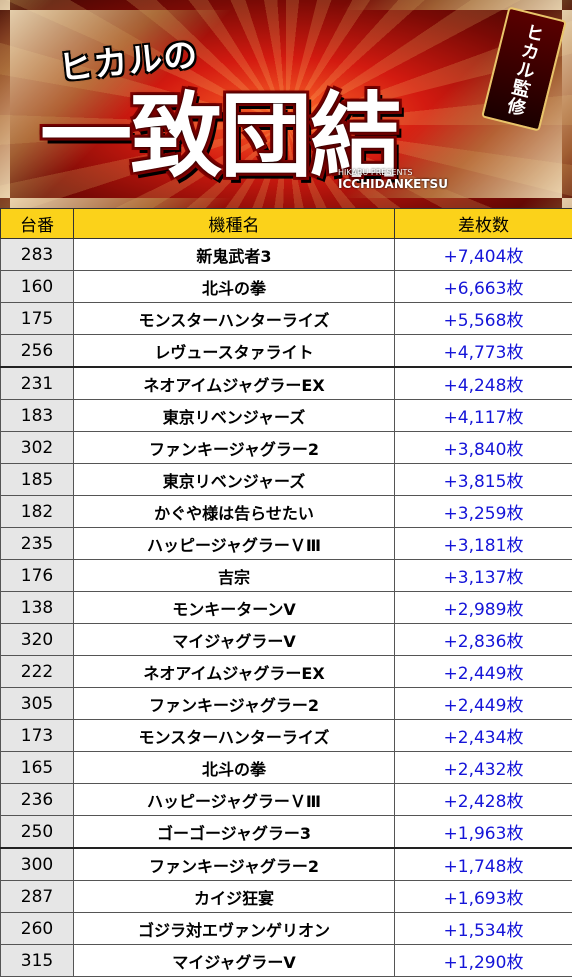  Describe the element at coordinates (483, 640) in the screenshot. I see `difference-cell: +2,836枚` at that location.